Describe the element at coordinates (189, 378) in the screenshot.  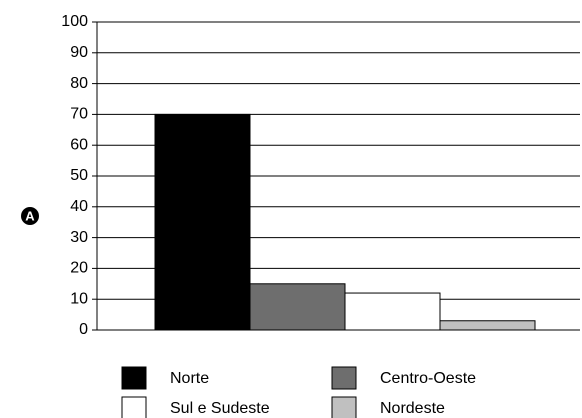
I see `legend-label: Norte` at that location.